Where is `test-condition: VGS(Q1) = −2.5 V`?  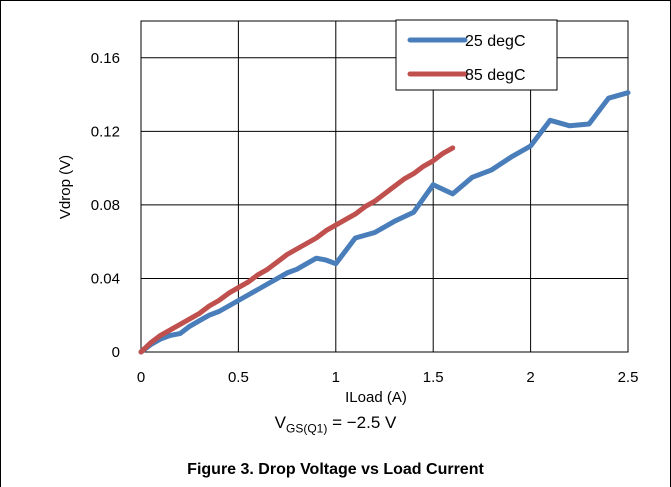
test-condition: VGS(Q1) = −2.5 V is located at coordinates (335, 424).